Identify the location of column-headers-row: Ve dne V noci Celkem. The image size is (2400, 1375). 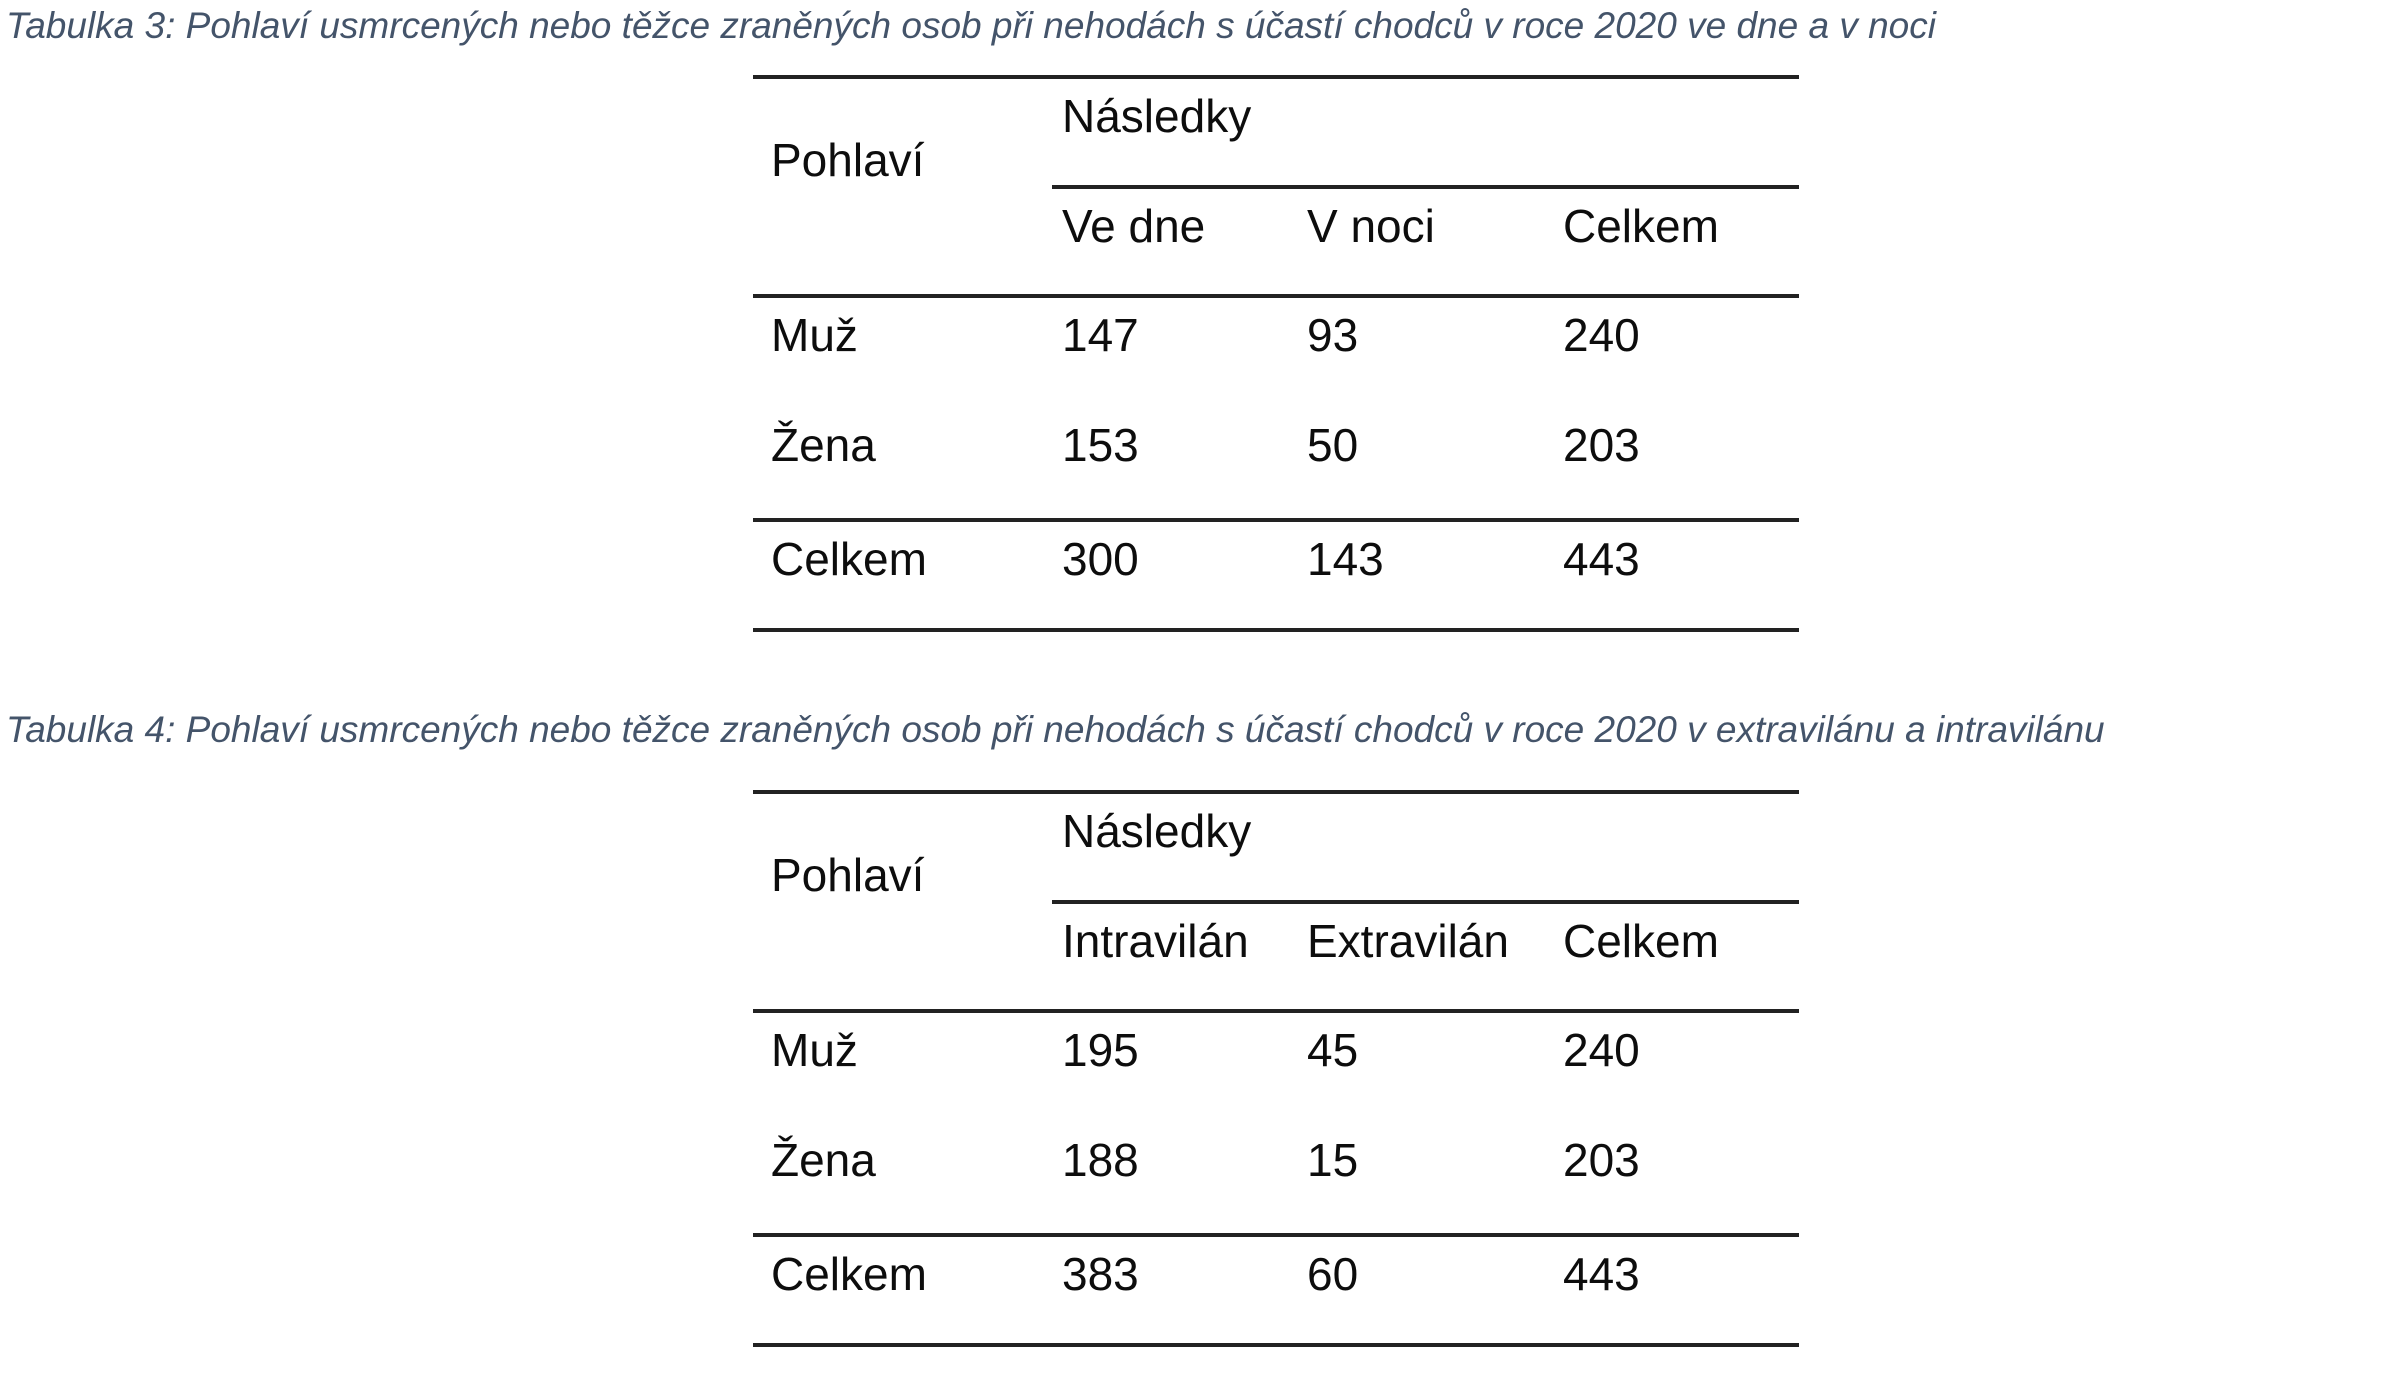
(1425, 241).